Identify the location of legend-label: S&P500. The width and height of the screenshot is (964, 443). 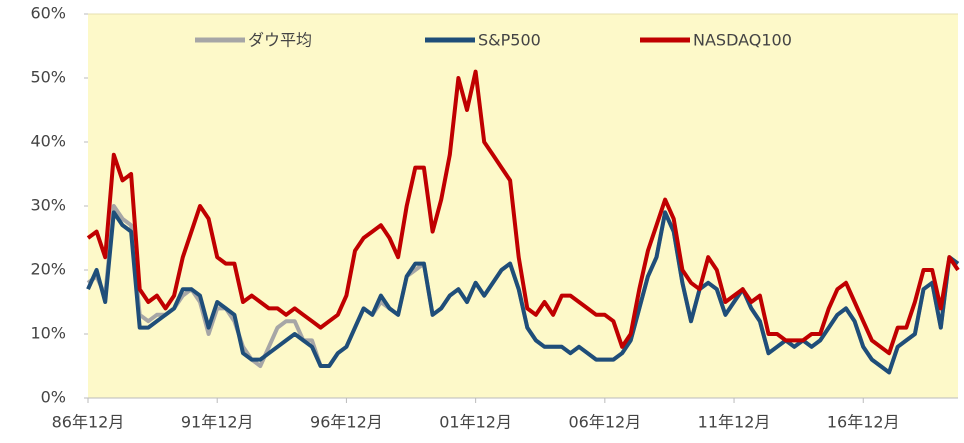
(509, 40).